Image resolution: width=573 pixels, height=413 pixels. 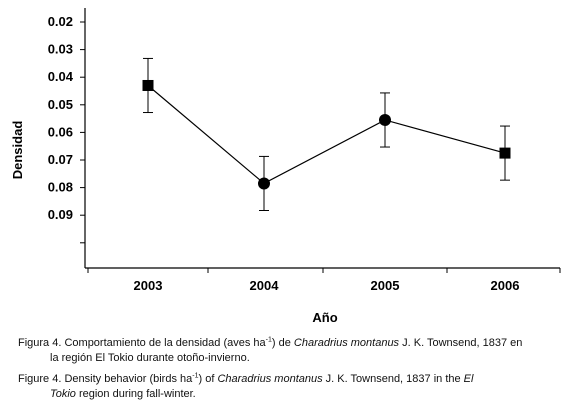 What do you see at coordinates (346, 343) in the screenshot?
I see `caption-es-species: Charadrius montanus` at bounding box center [346, 343].